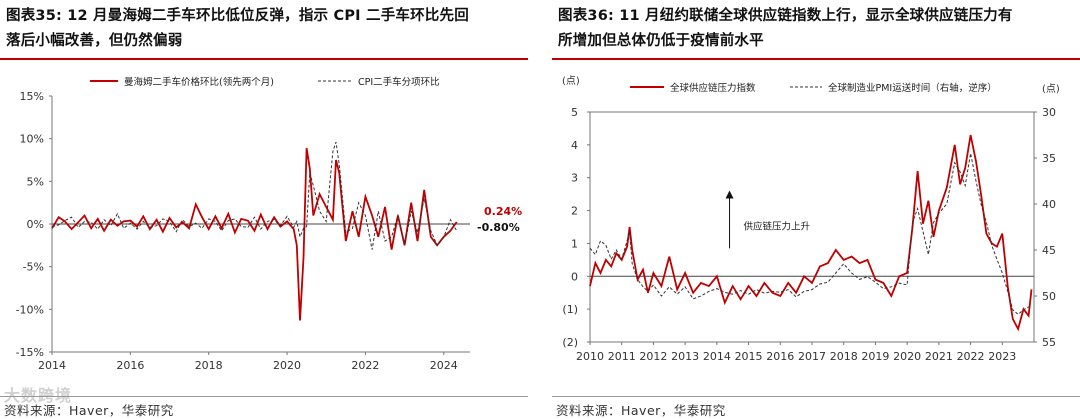 The image size is (1080, 419). I want to click on y-tick-label: 15%, so click(32, 96).